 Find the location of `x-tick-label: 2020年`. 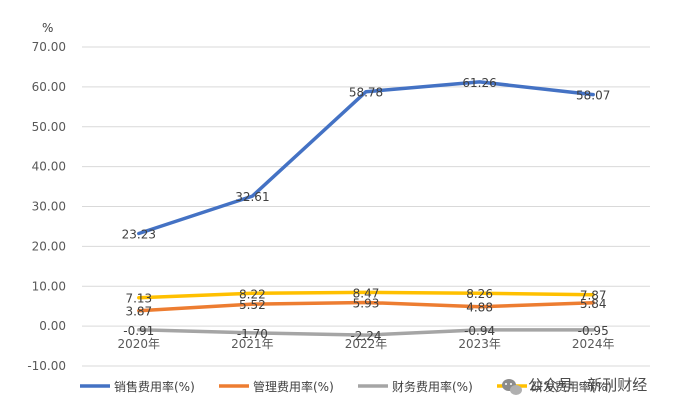

x-tick-label: 2020年 is located at coordinates (139, 344).